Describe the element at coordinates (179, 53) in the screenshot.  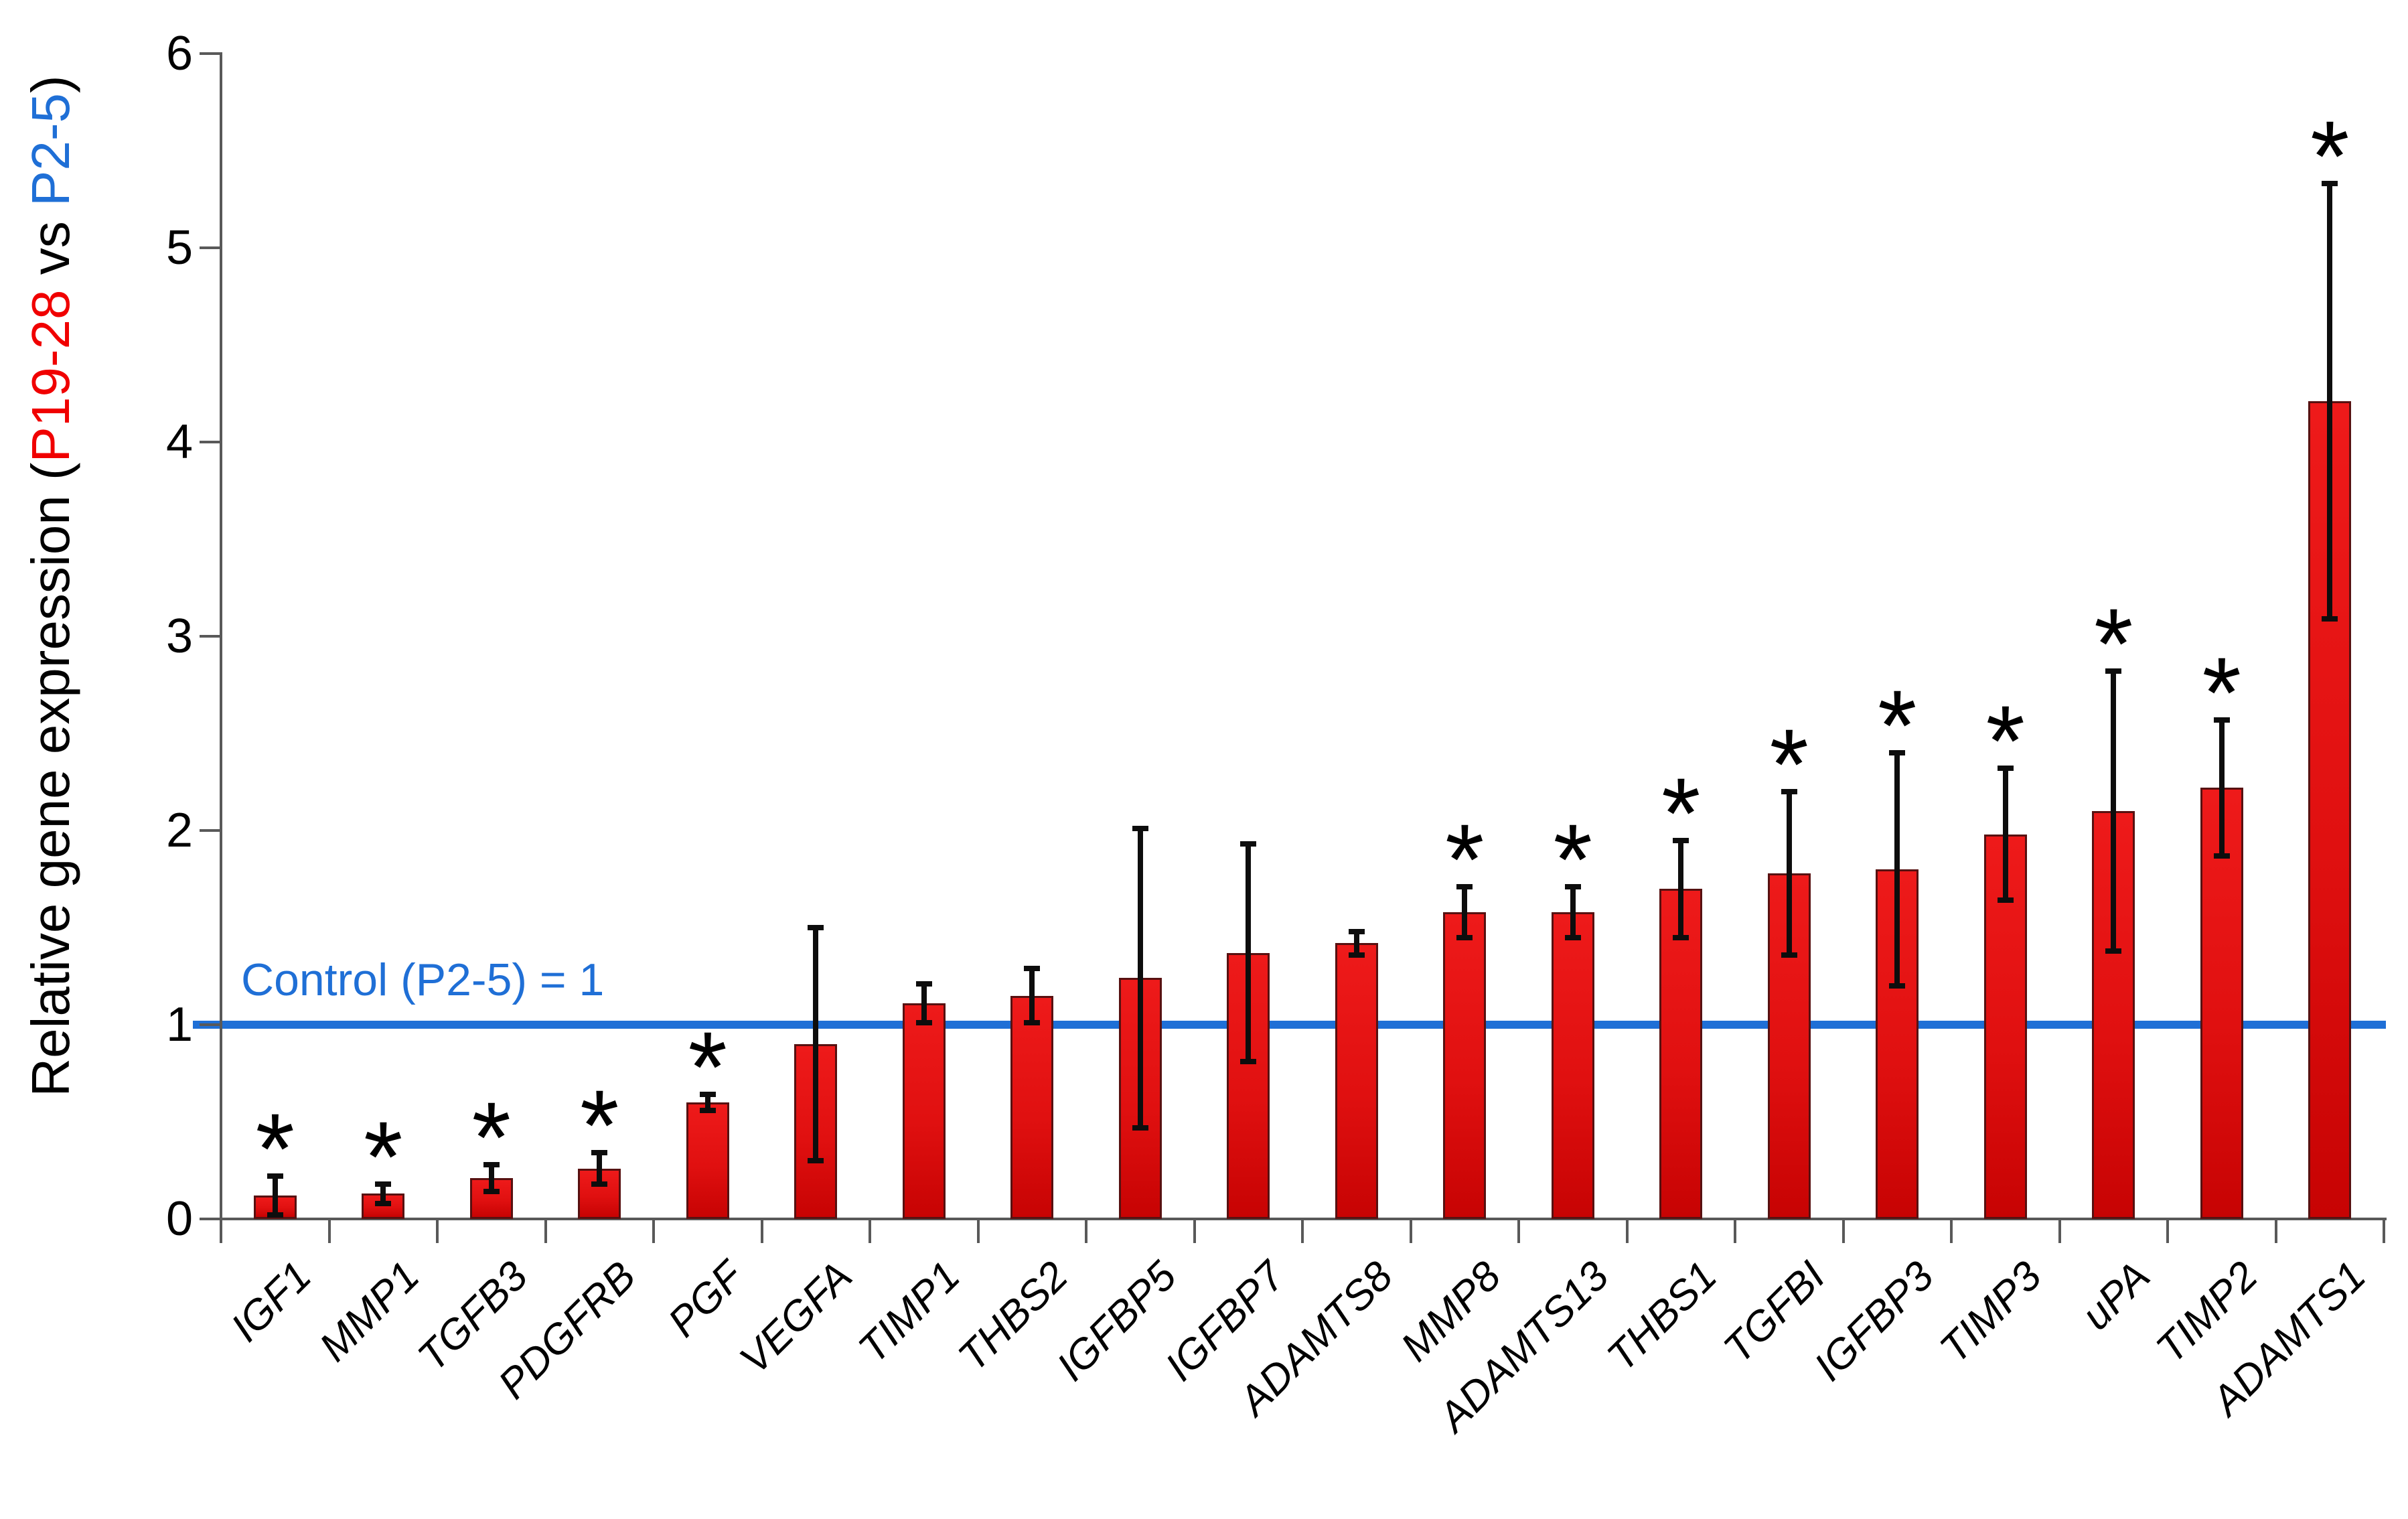
I see `y-tick-label: 6` at that location.